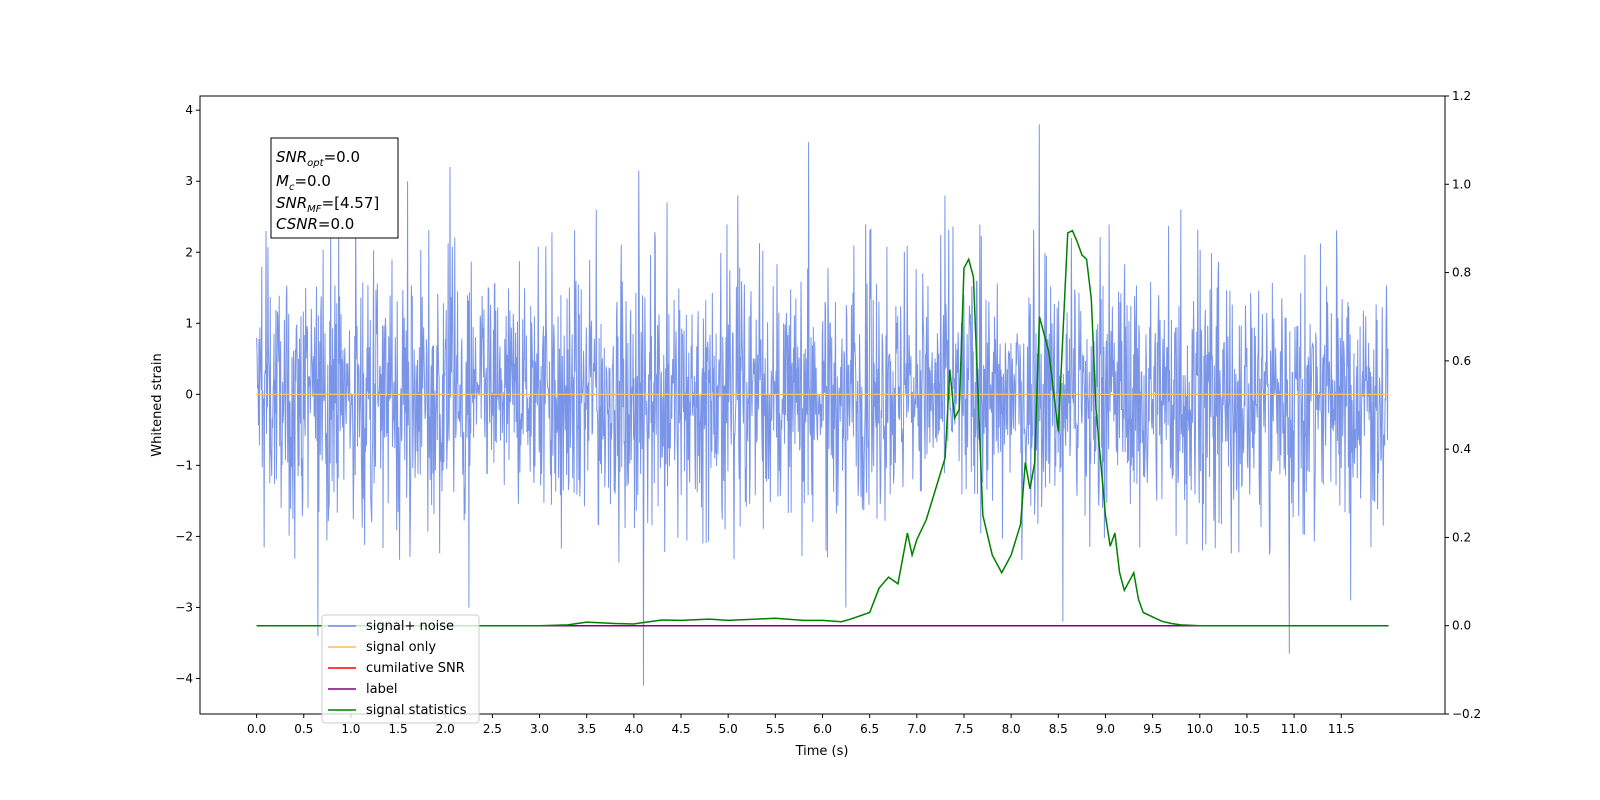 This screenshot has width=1600, height=800. What do you see at coordinates (869, 729) in the screenshot?
I see `x-tick-label: 6.5` at bounding box center [869, 729].